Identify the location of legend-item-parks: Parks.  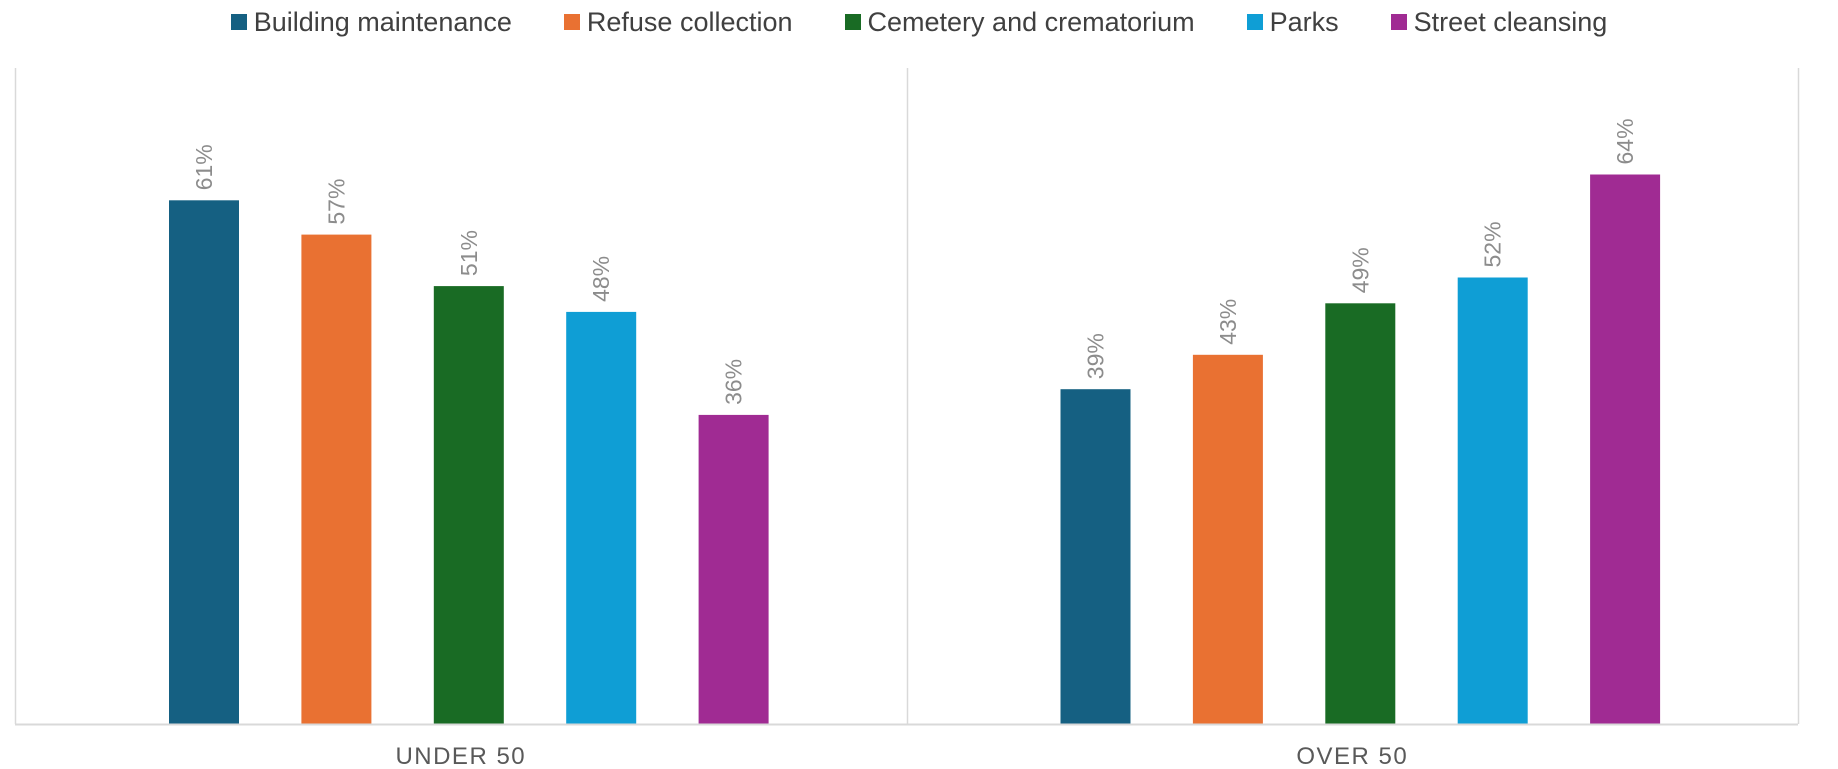
(1292, 22).